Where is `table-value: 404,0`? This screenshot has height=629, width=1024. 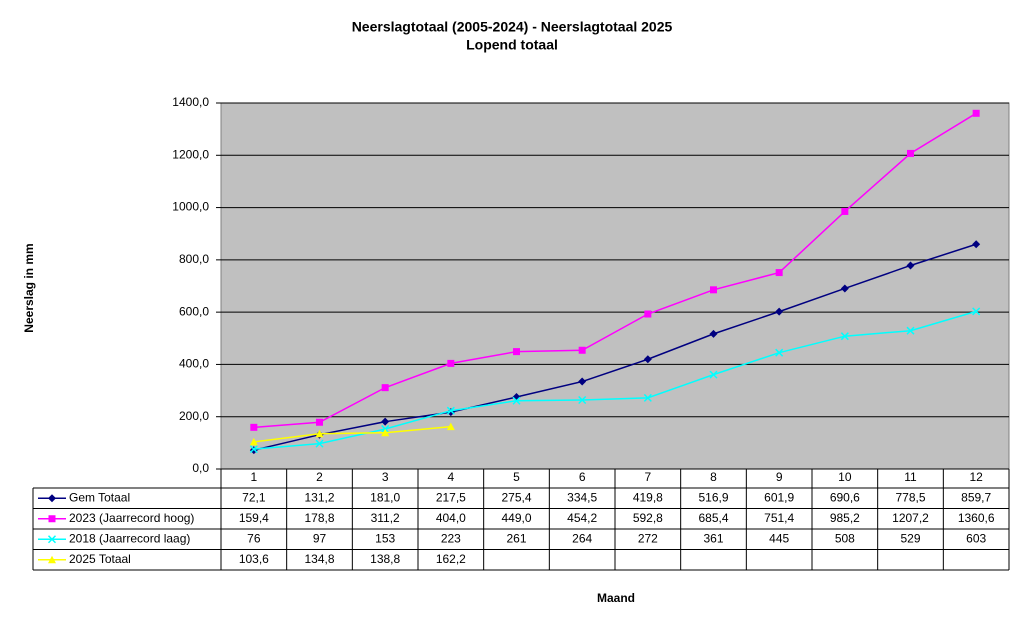
table-value: 404,0 is located at coordinates (451, 518).